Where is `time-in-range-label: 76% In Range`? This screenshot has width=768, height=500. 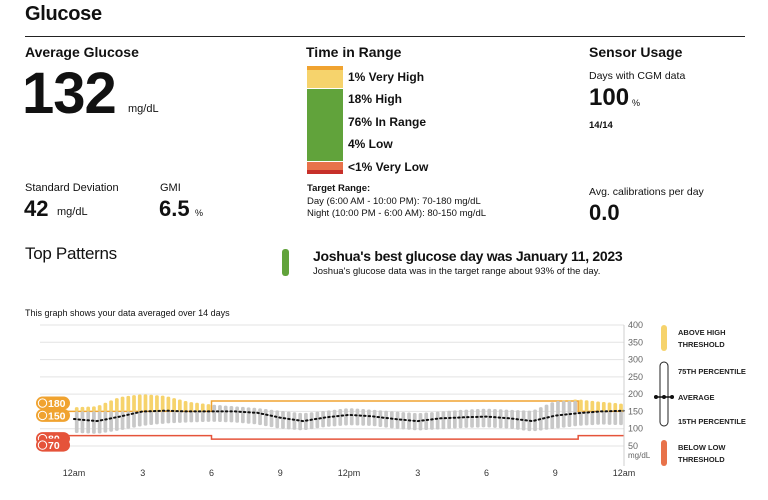
time-in-range-label: 76% In Range is located at coordinates (387, 122).